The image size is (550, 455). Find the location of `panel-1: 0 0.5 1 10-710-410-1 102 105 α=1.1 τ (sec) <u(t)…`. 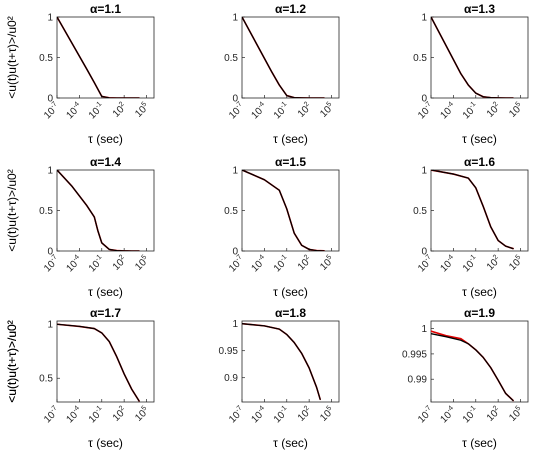

panel-1: 0 0.5 1 10-710-410-1 102 105 α=1.1 τ (sec) <u(t)… is located at coordinates (80, 74).